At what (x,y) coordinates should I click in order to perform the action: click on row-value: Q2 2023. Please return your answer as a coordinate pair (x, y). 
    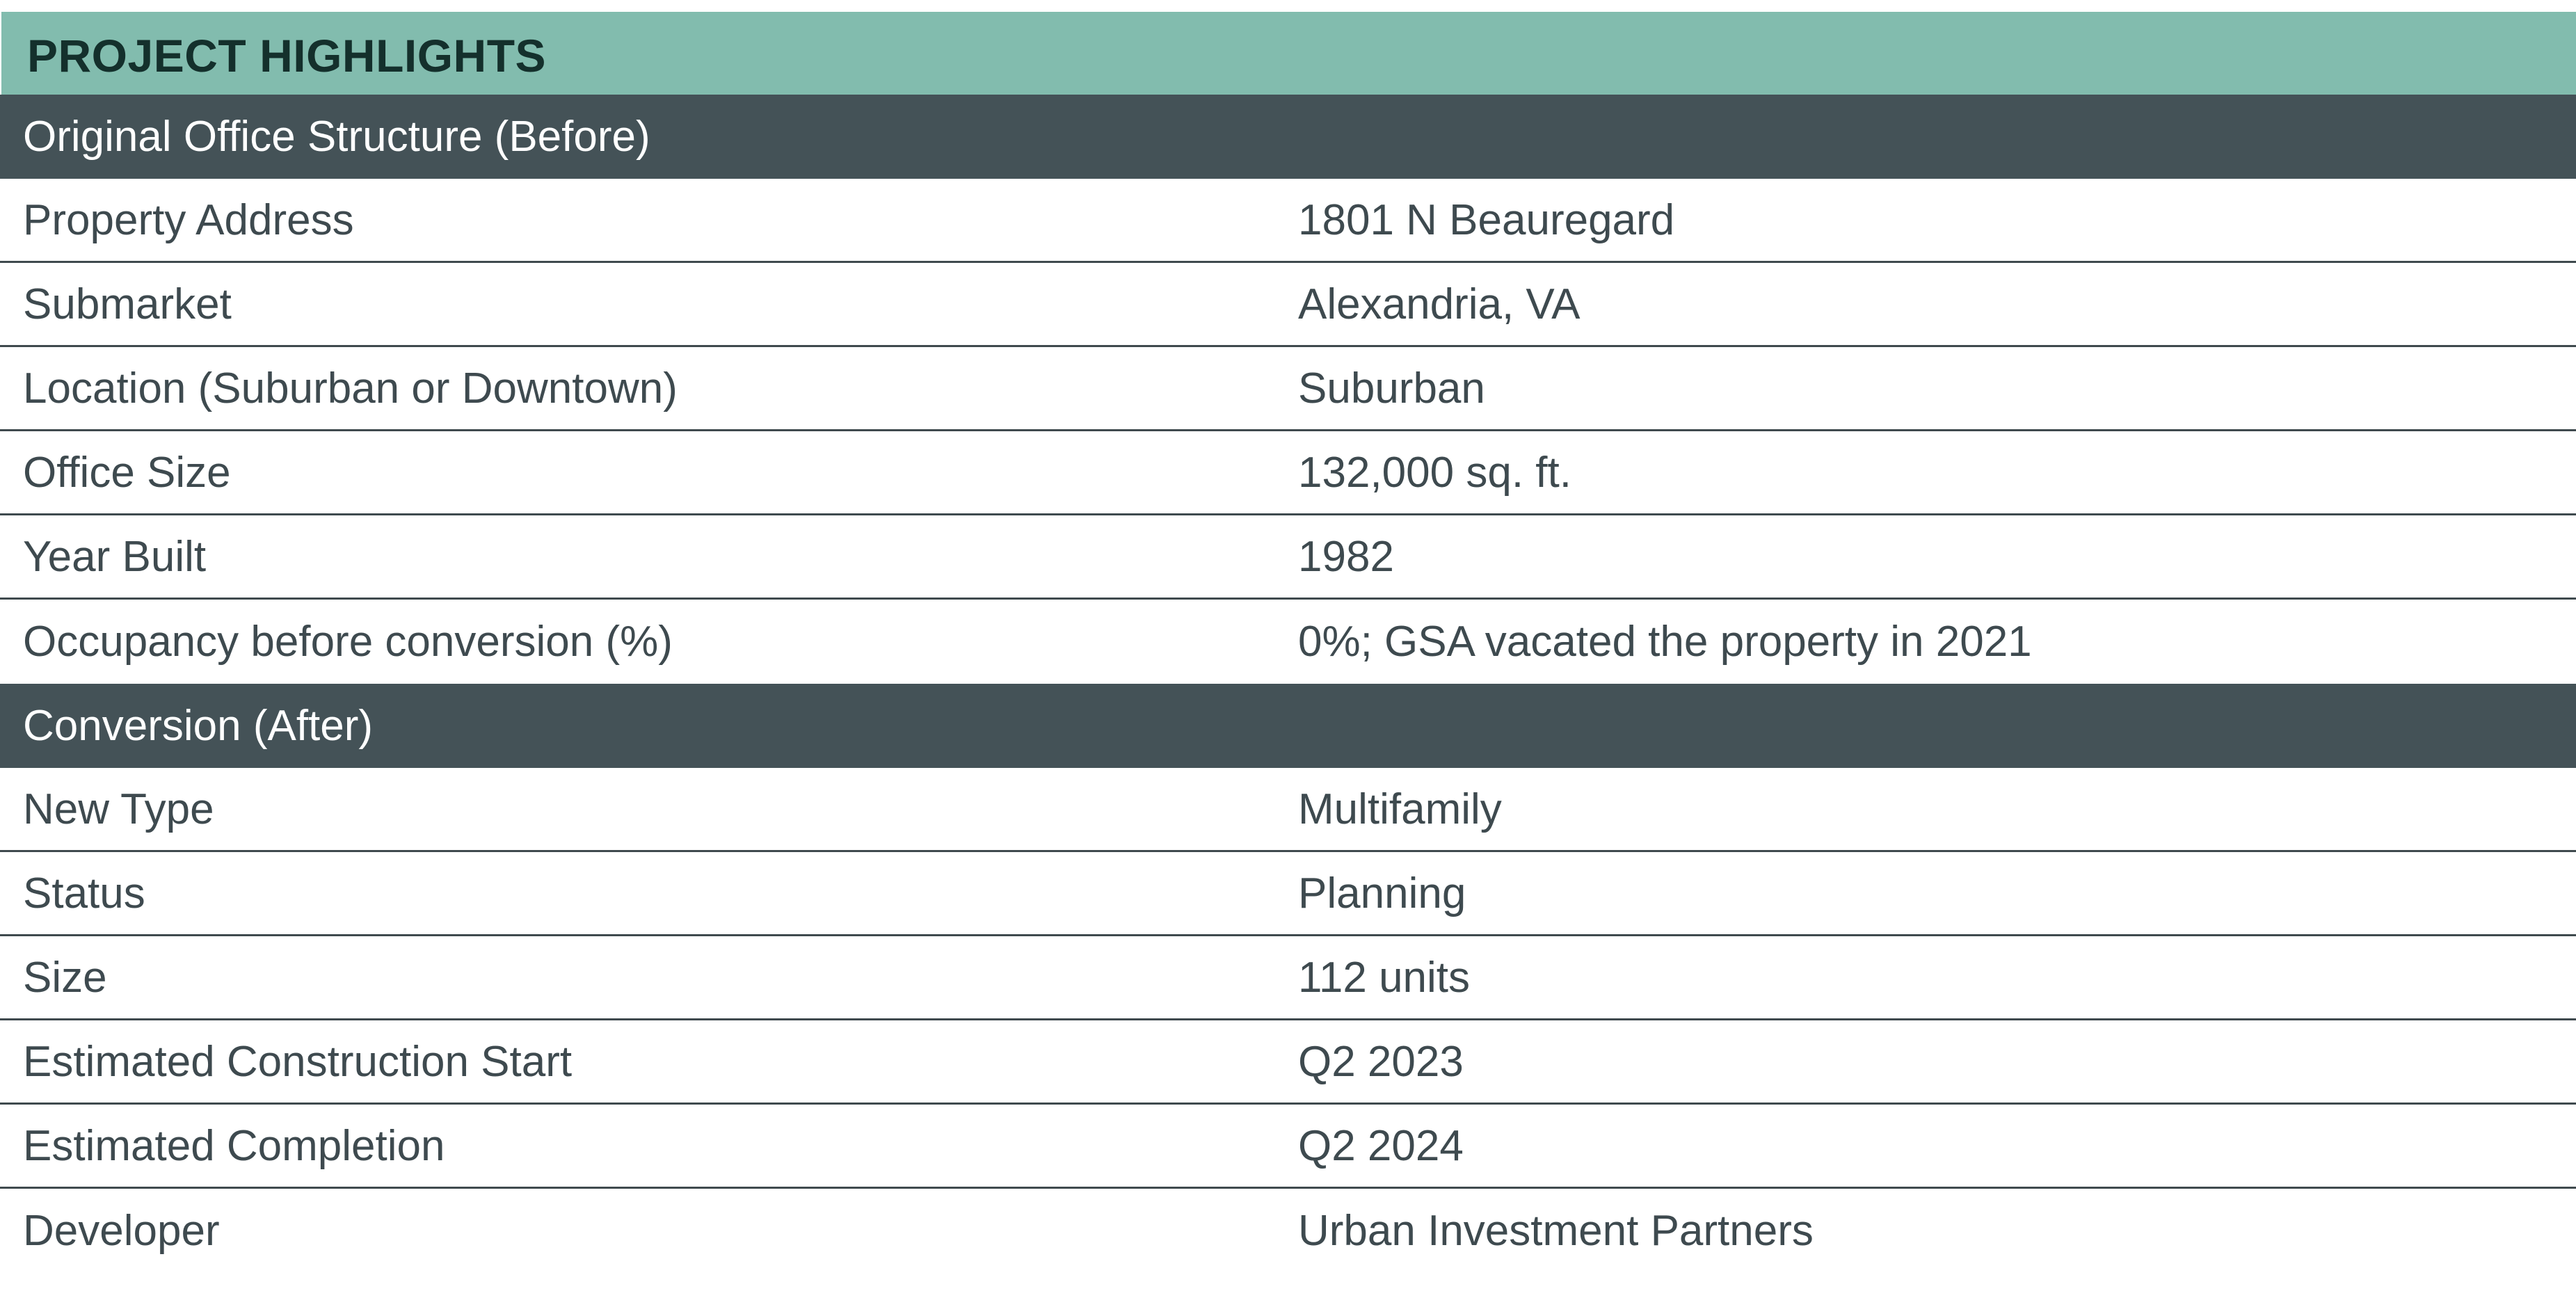
    Looking at the image, I should click on (1381, 1061).